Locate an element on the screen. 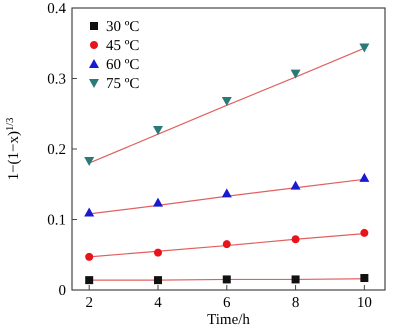 The height and width of the screenshot is (330, 400). x-tick-label: 6 is located at coordinates (227, 303).